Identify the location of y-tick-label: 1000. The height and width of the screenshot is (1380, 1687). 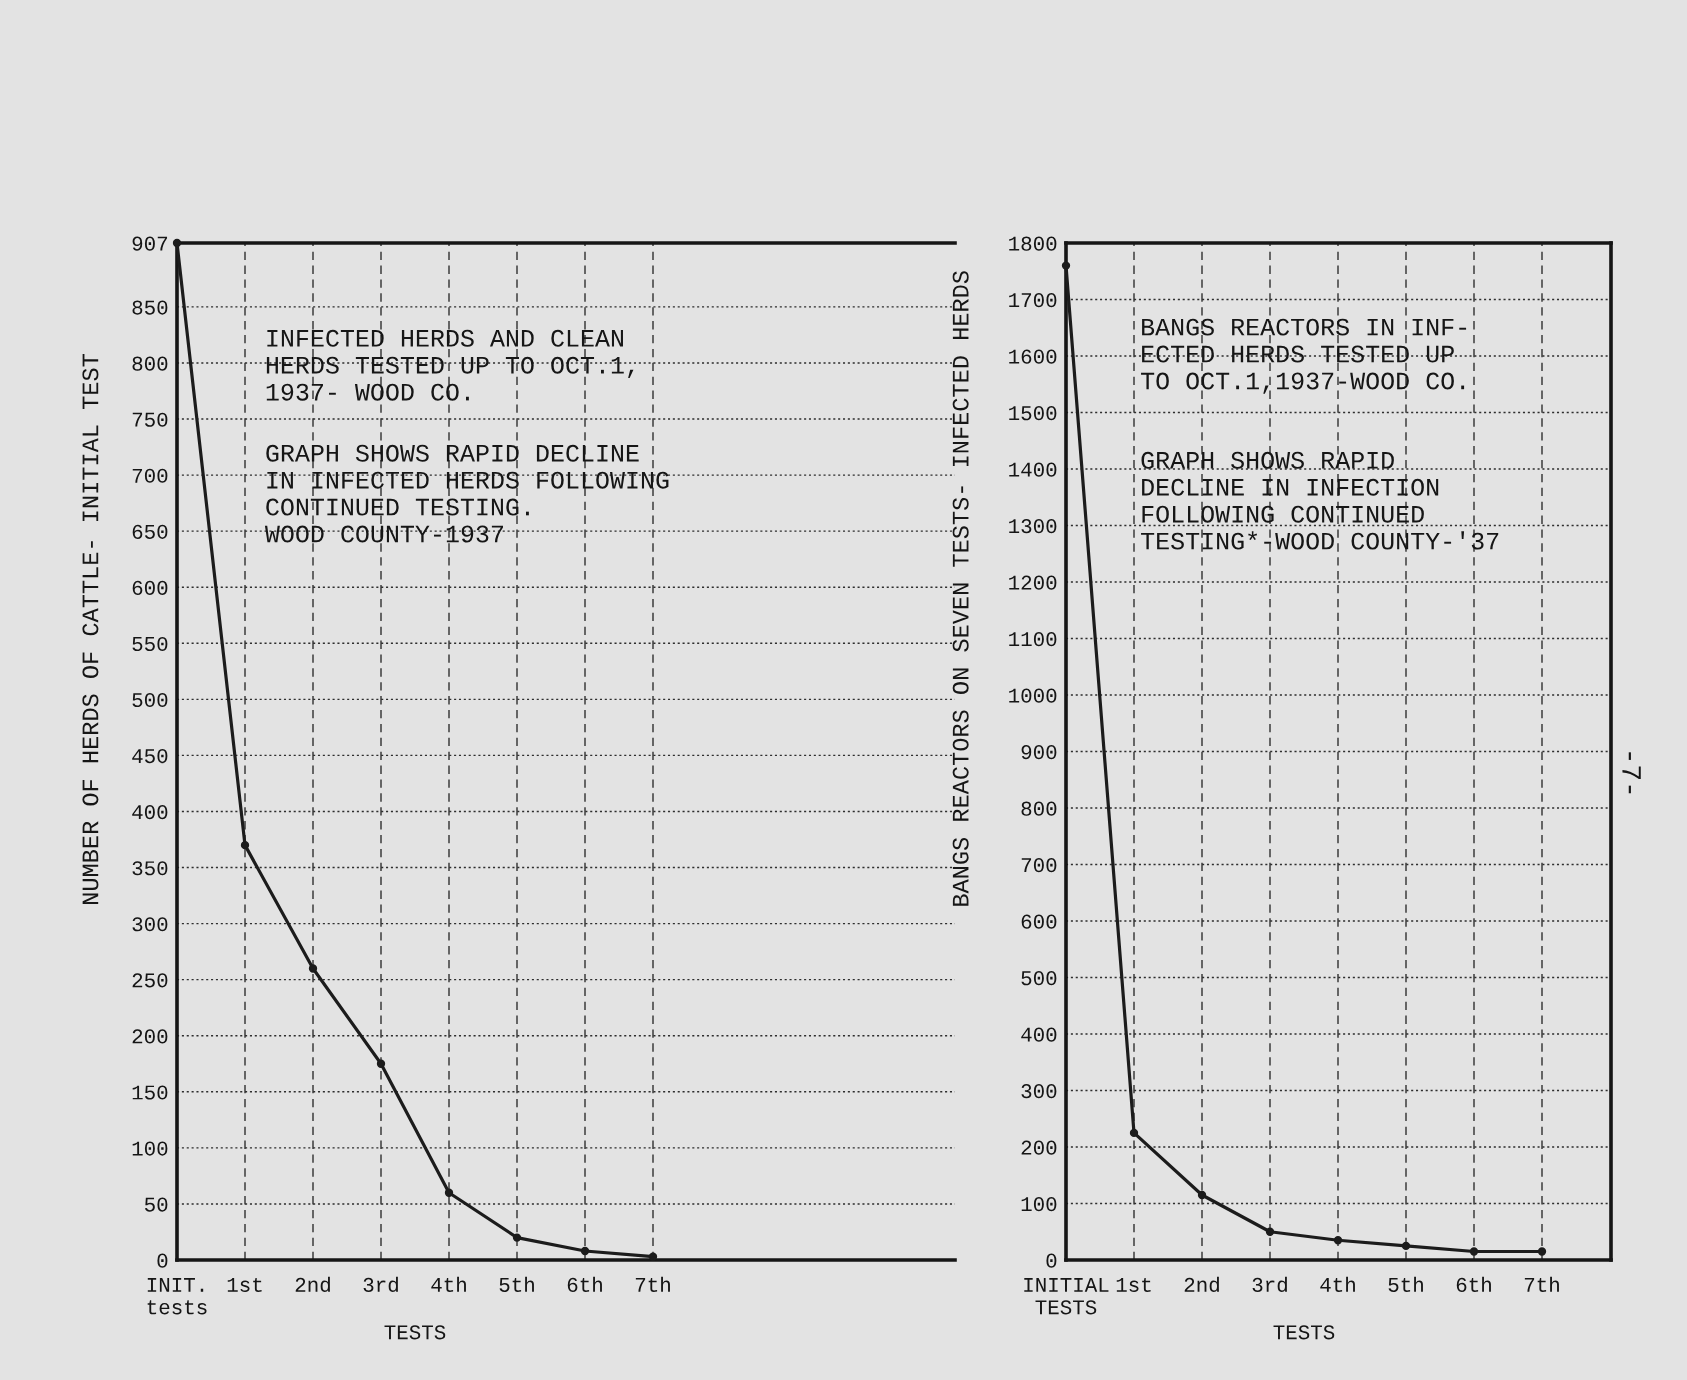
(1033, 695).